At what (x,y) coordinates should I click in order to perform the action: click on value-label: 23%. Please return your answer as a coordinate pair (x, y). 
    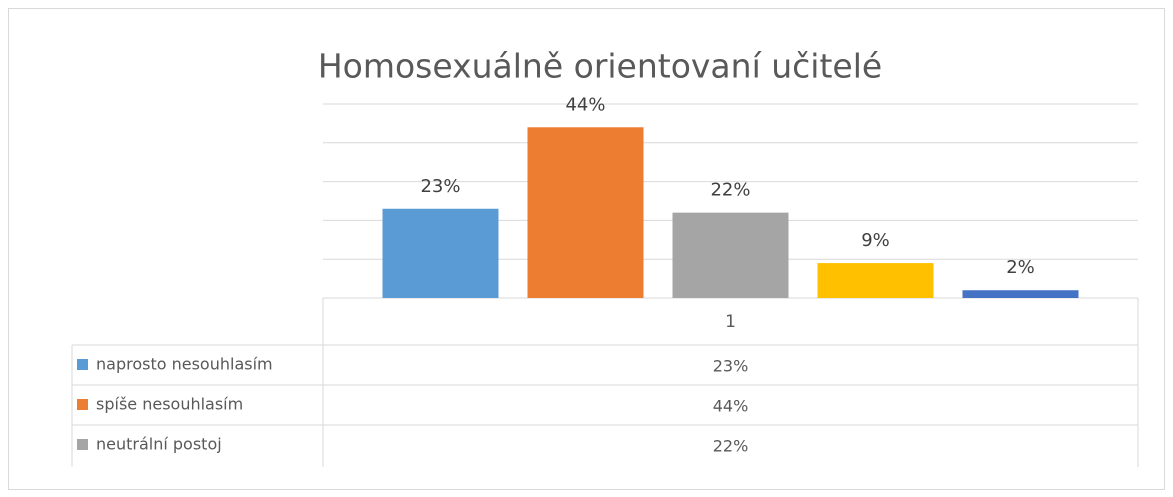
    Looking at the image, I should click on (440, 186).